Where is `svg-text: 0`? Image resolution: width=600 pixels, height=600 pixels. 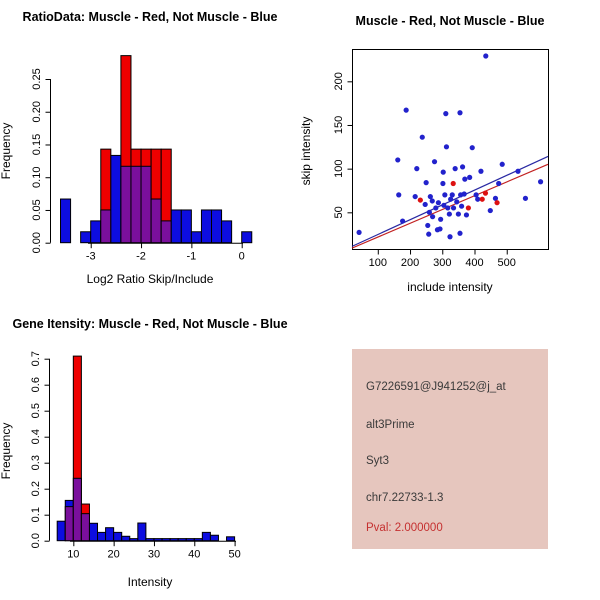 svg-text: 0 is located at coordinates (242, 257).